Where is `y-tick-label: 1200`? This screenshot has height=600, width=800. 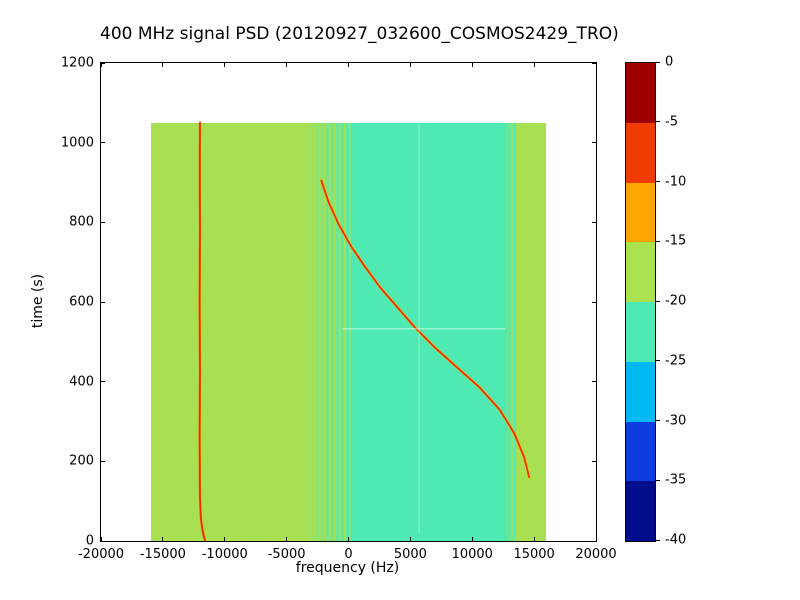
y-tick-label: 1200 is located at coordinates (77, 63).